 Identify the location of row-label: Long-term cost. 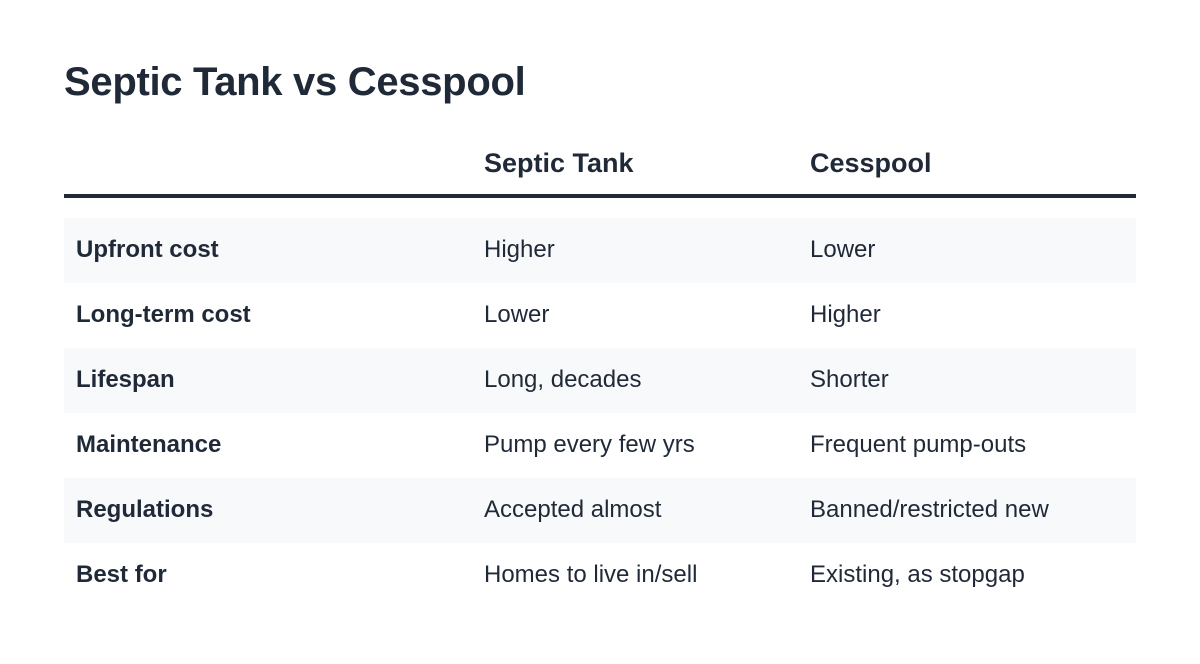
(163, 314).